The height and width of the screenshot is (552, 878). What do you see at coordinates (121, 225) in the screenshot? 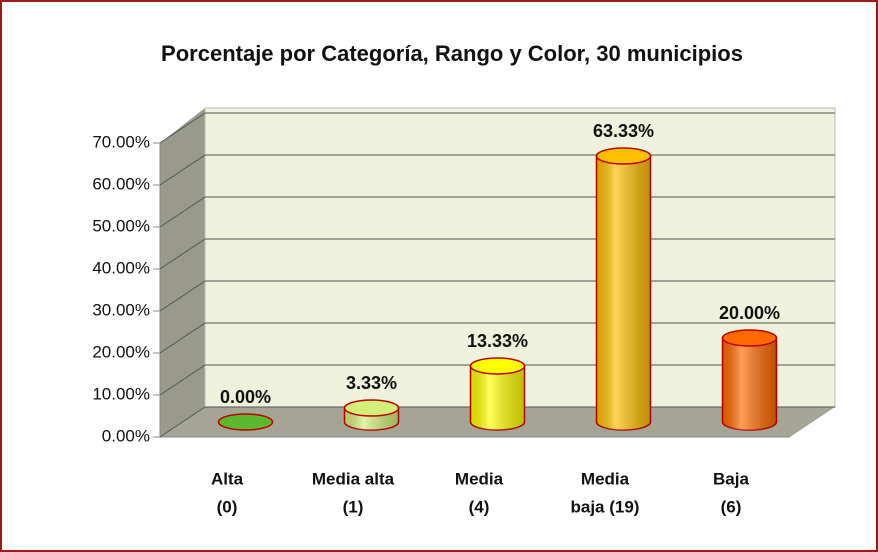
I see `y-tick-label: 50.00%` at bounding box center [121, 225].